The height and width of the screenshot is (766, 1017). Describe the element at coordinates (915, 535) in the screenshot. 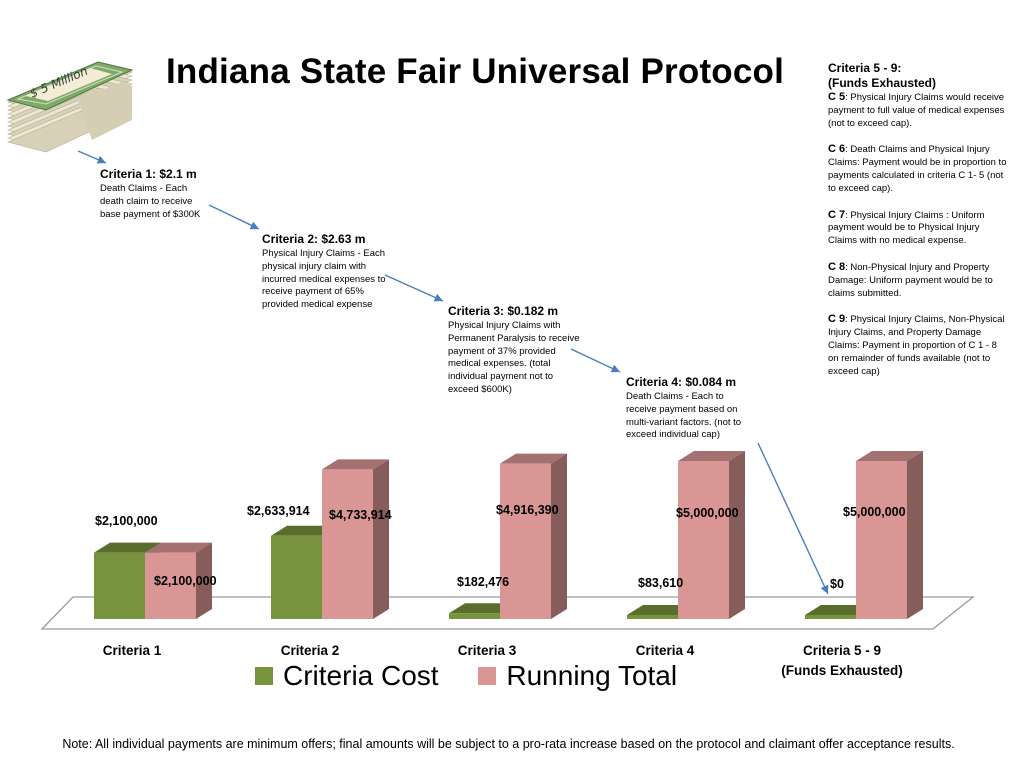

I see `total-bar-5-side` at that location.